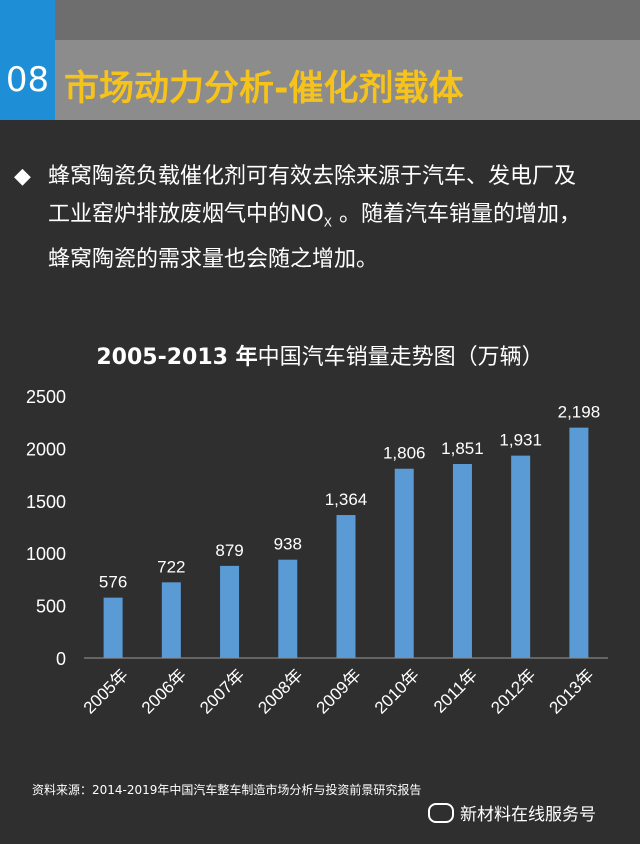 This screenshot has width=640, height=844. I want to click on data-label: 1,851, so click(462, 448).